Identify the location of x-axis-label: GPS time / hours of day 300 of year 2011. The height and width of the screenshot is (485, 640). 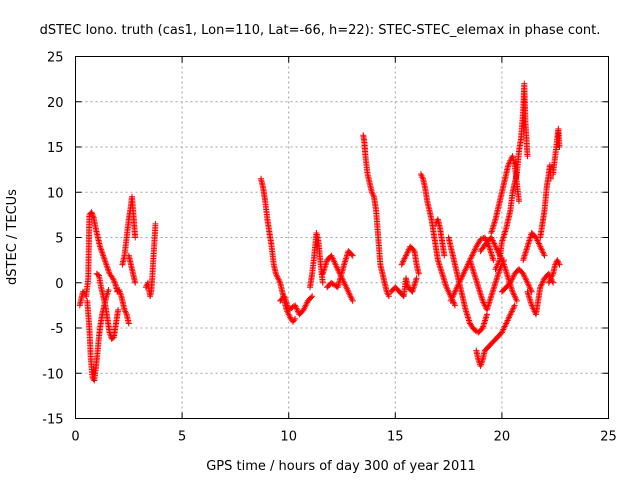
(341, 466).